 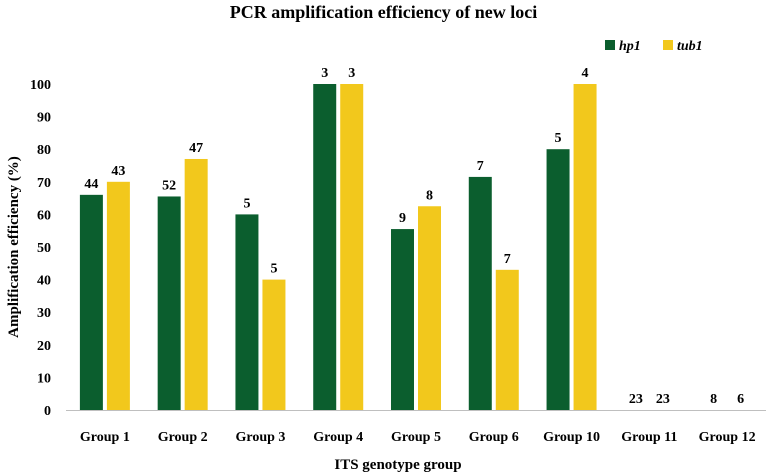 I want to click on data-label-hp1-5: 9, so click(x=402, y=218).